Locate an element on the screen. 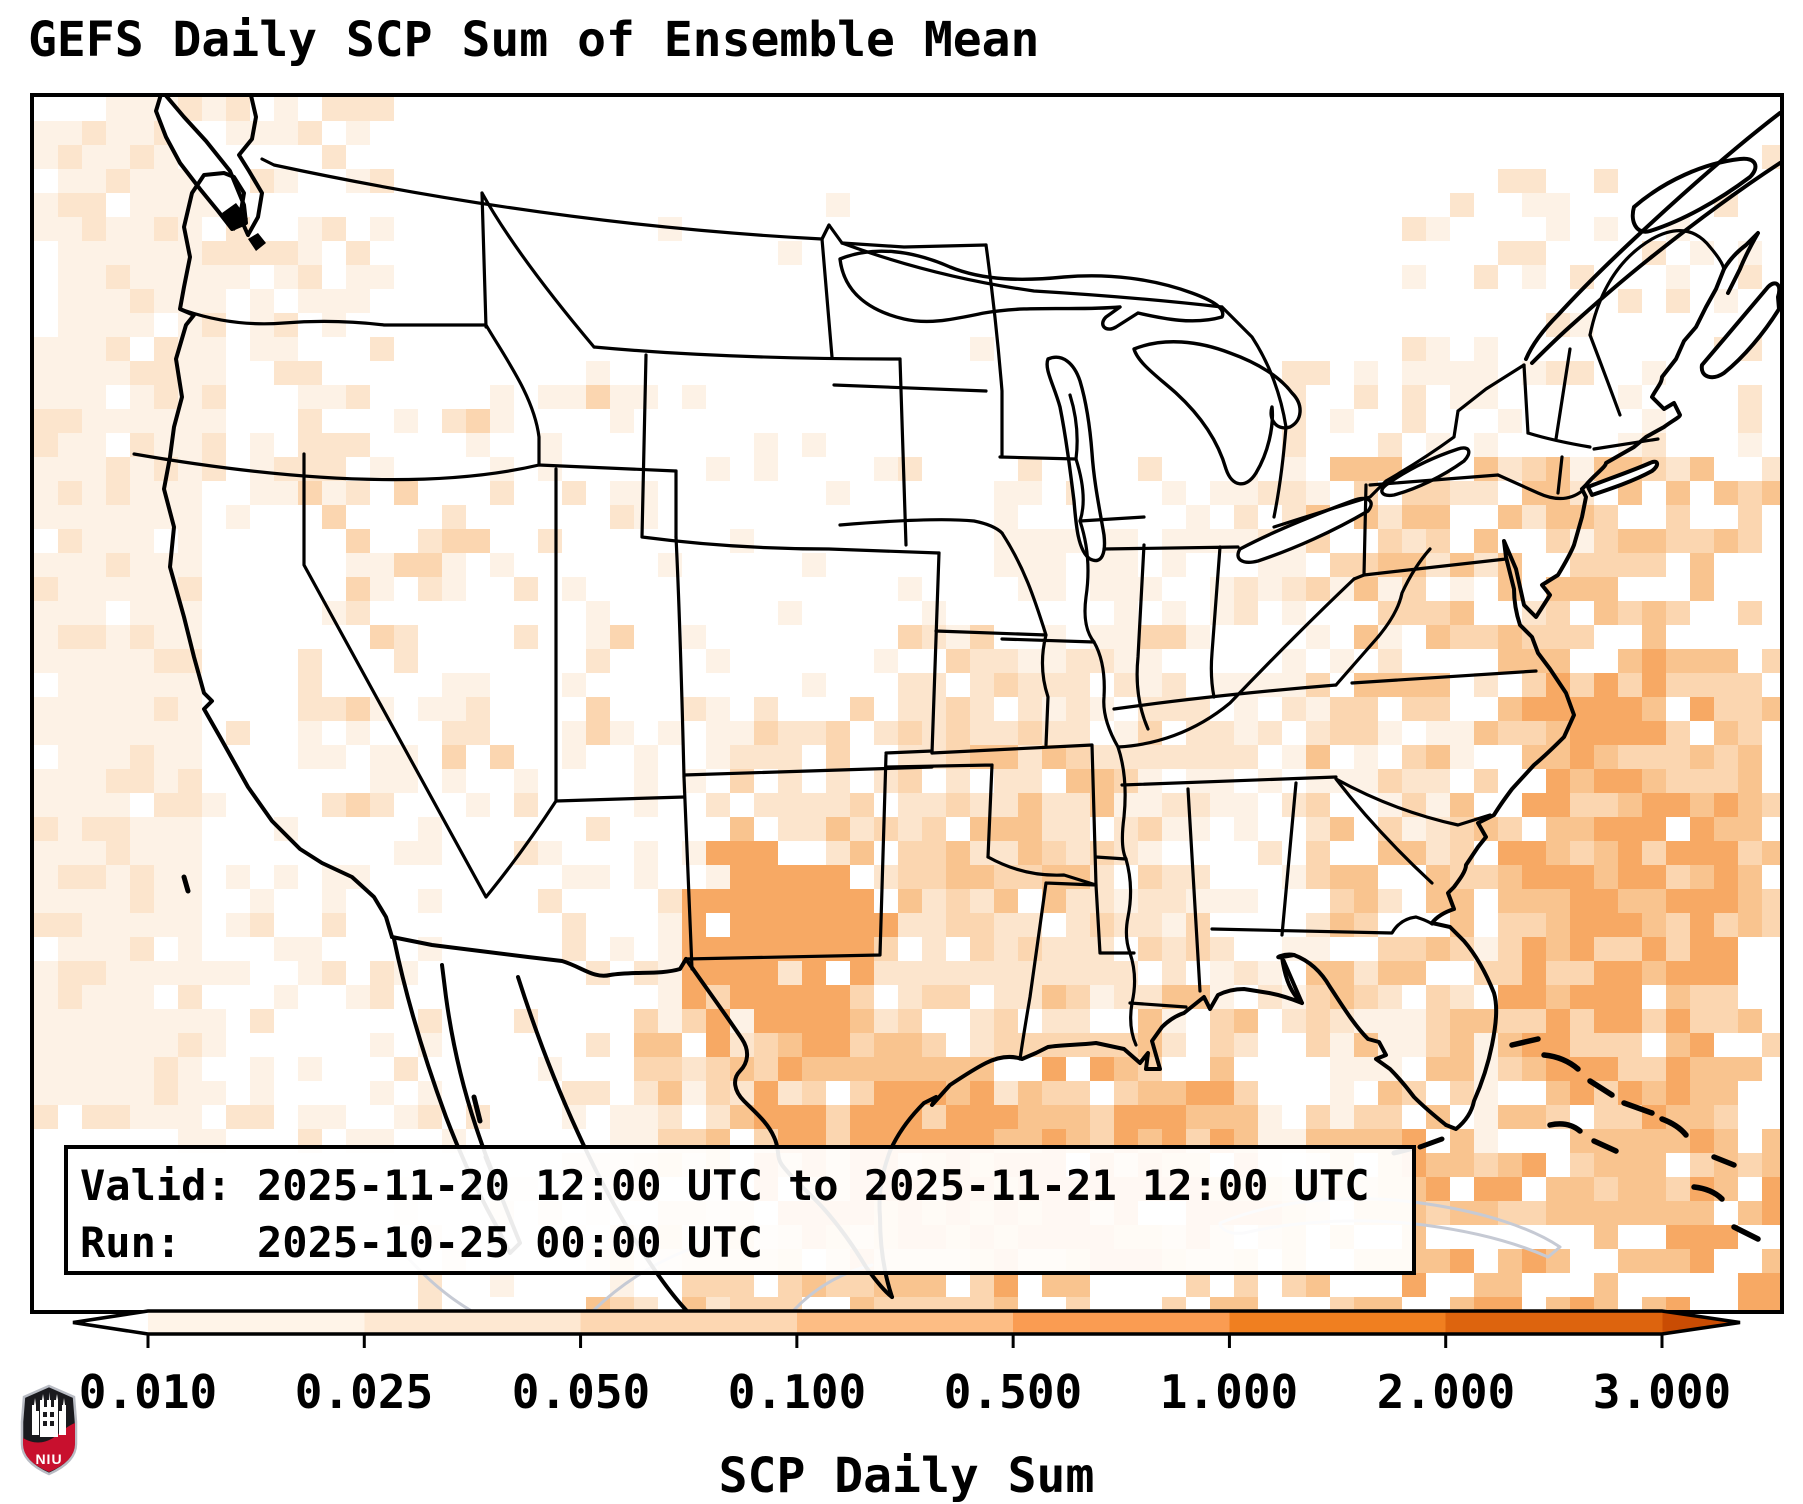  lake-huron is located at coordinates (1217, 413).